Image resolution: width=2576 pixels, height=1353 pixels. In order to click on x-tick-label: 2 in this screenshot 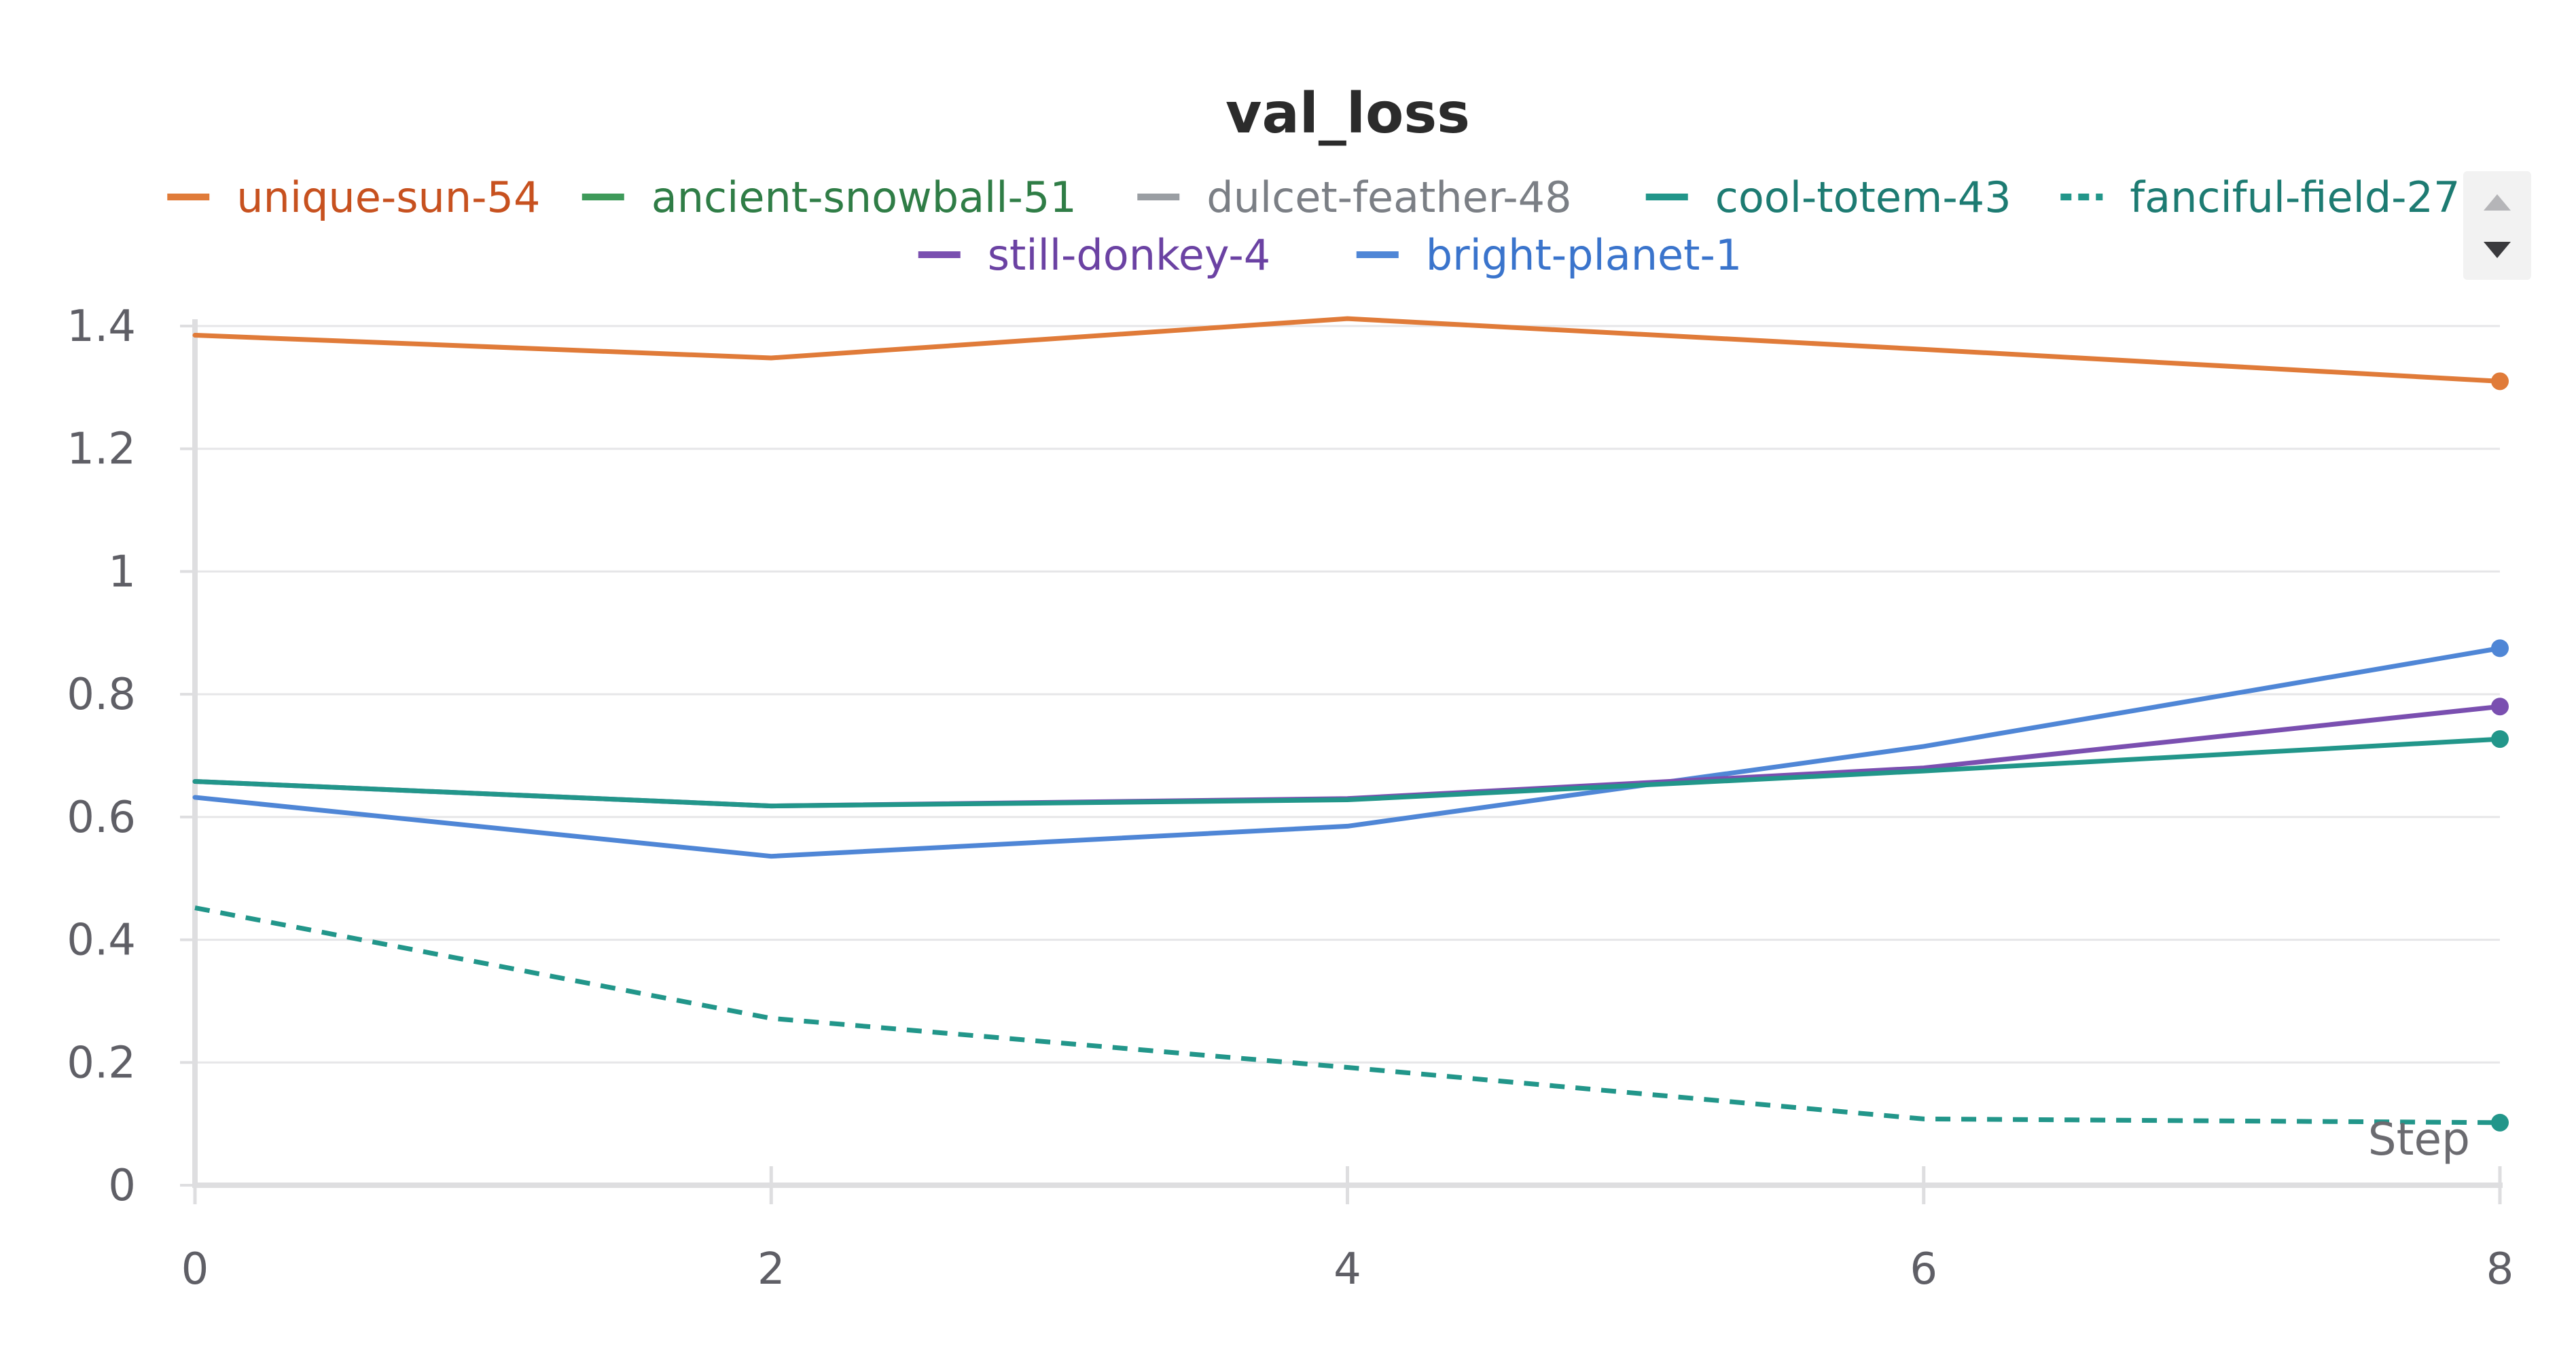, I will do `click(771, 1269)`.